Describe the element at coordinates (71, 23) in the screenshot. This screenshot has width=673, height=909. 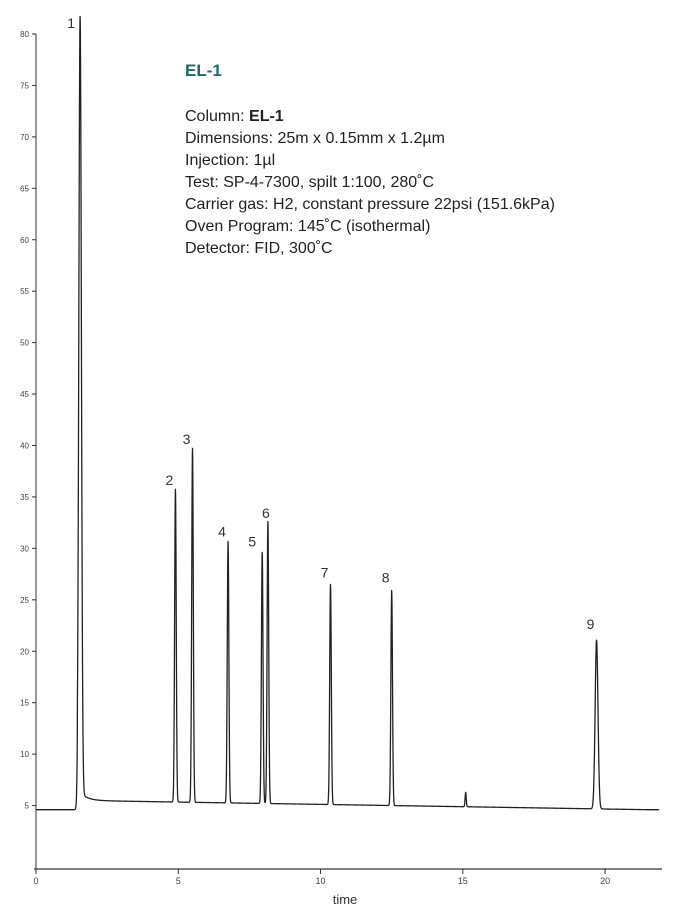
I see `peak-label: 1` at that location.